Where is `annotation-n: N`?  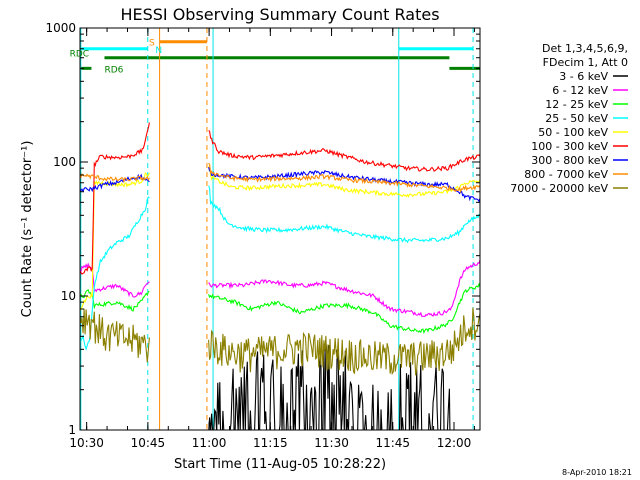 annotation-n: N is located at coordinates (158, 51).